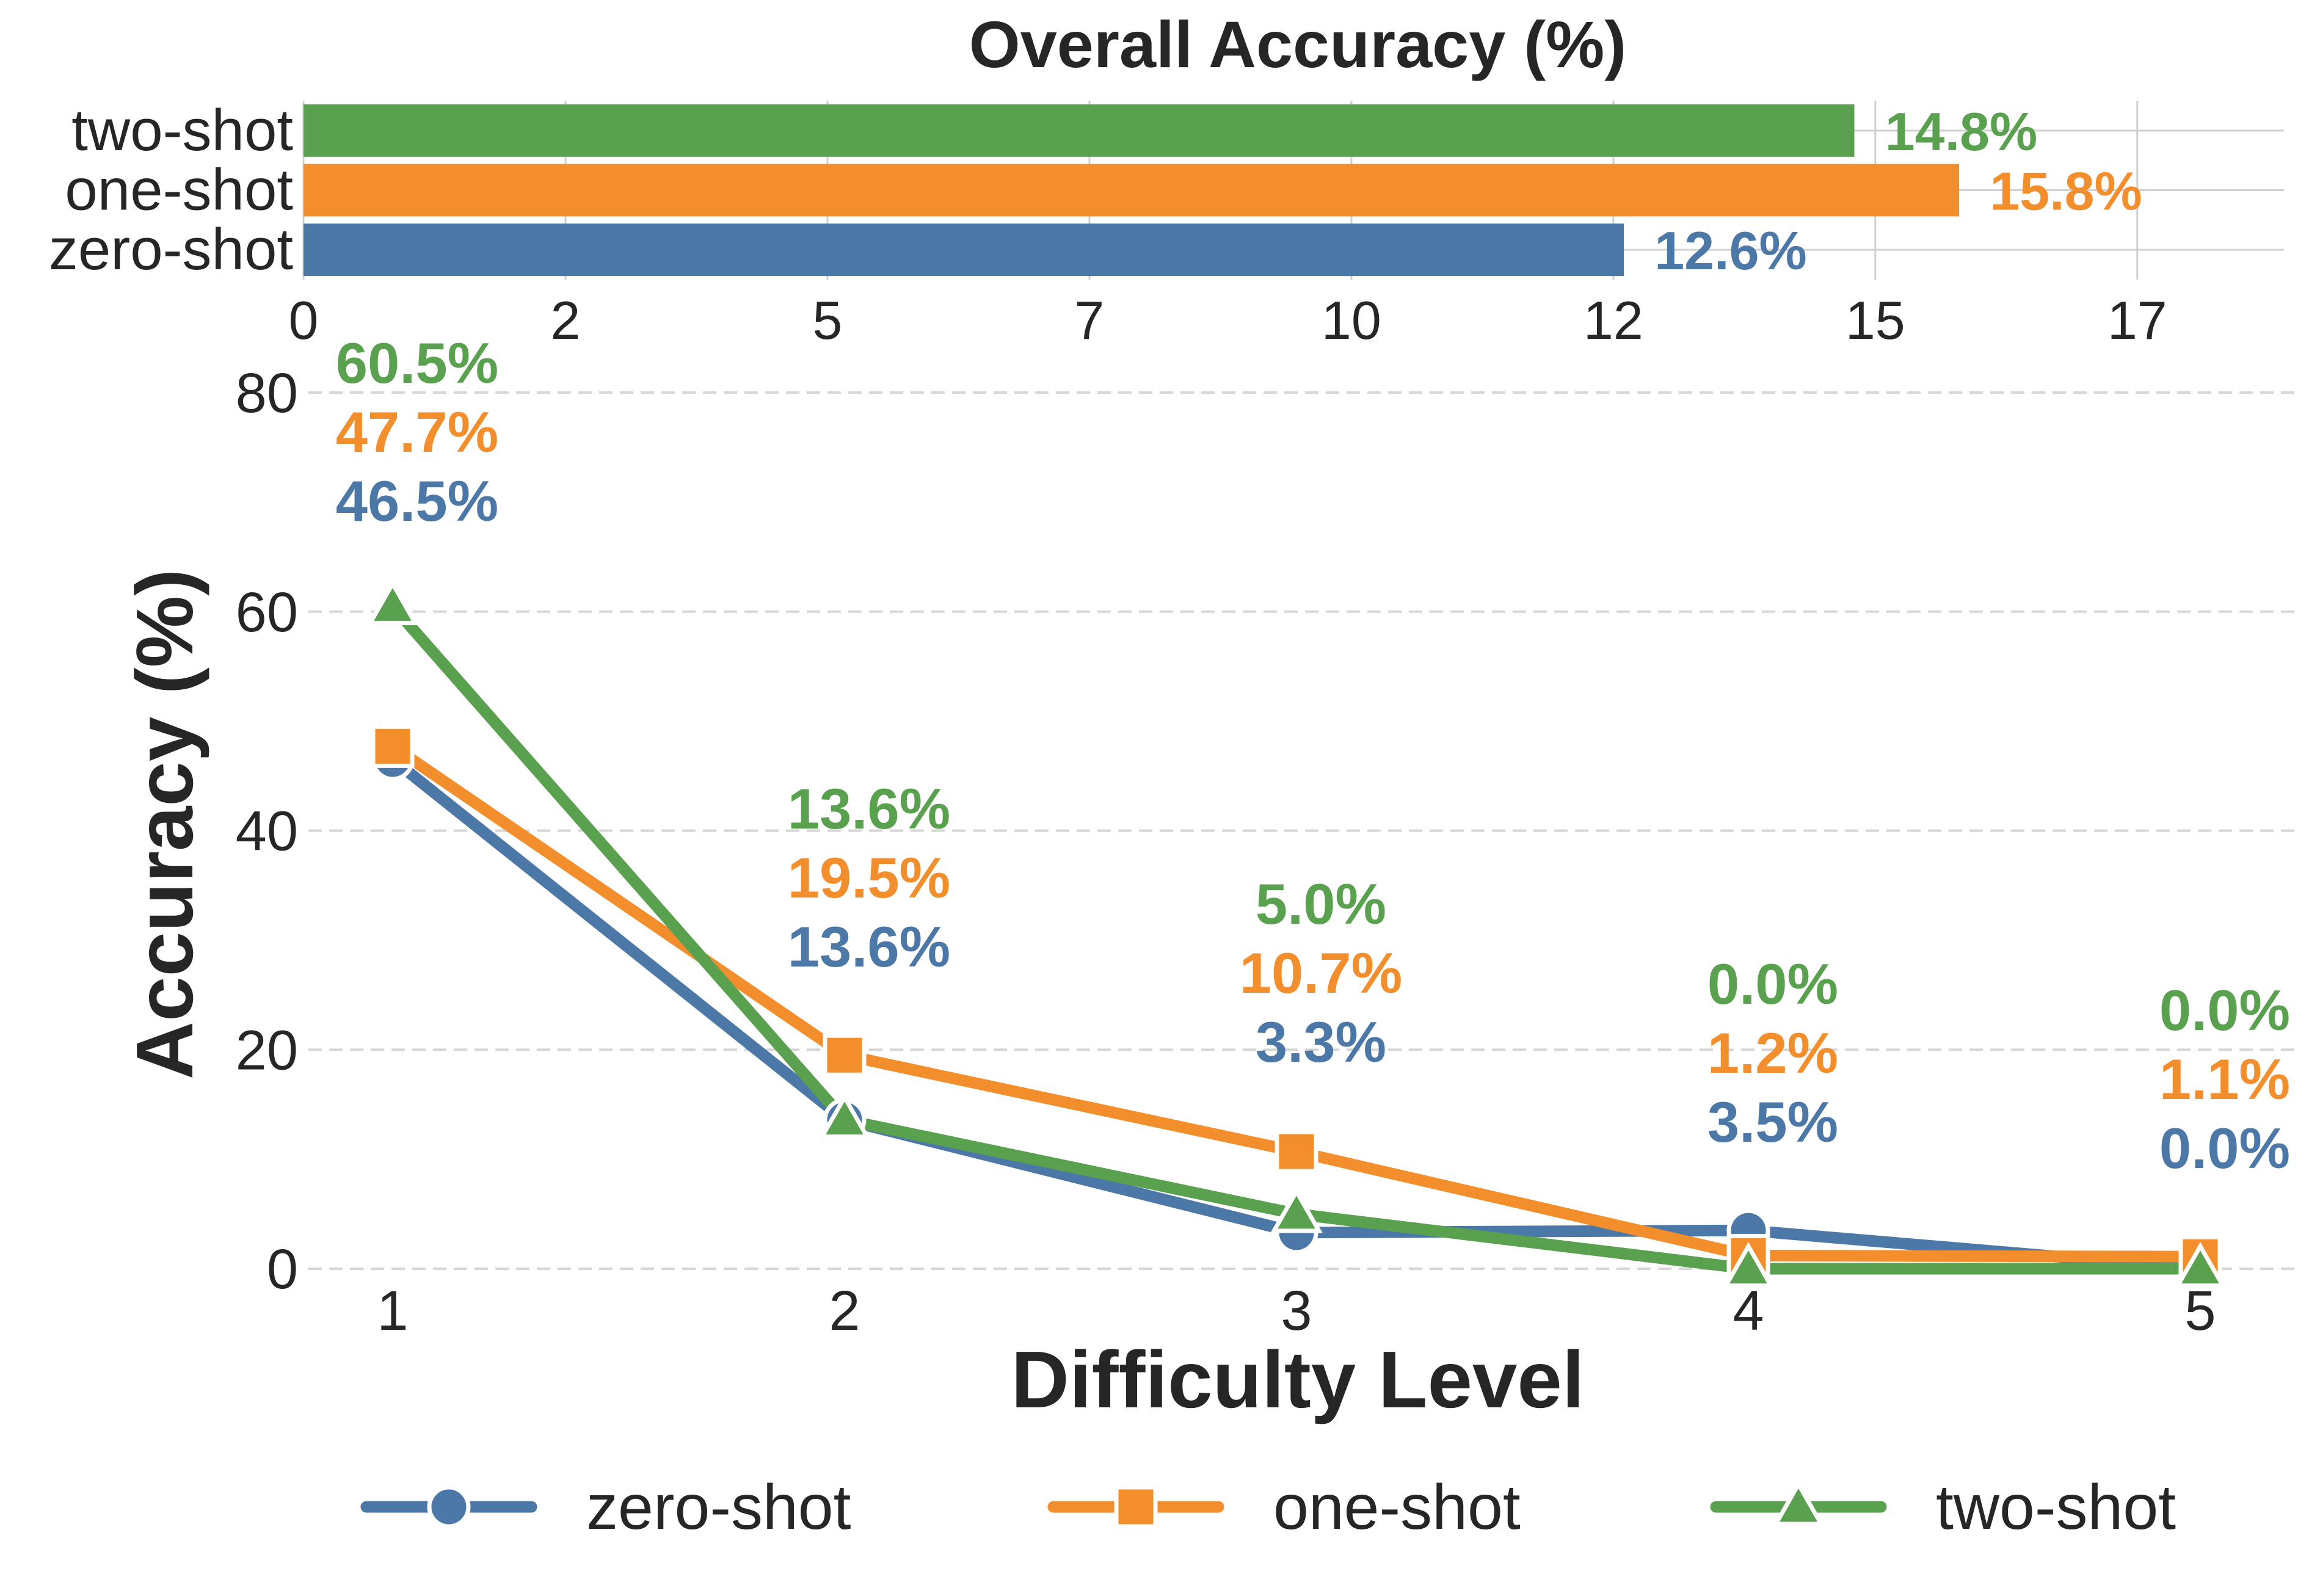 The width and height of the screenshot is (2309, 1596). I want to click on line-chart-xlabel: Difficulty Level, so click(1298, 1379).